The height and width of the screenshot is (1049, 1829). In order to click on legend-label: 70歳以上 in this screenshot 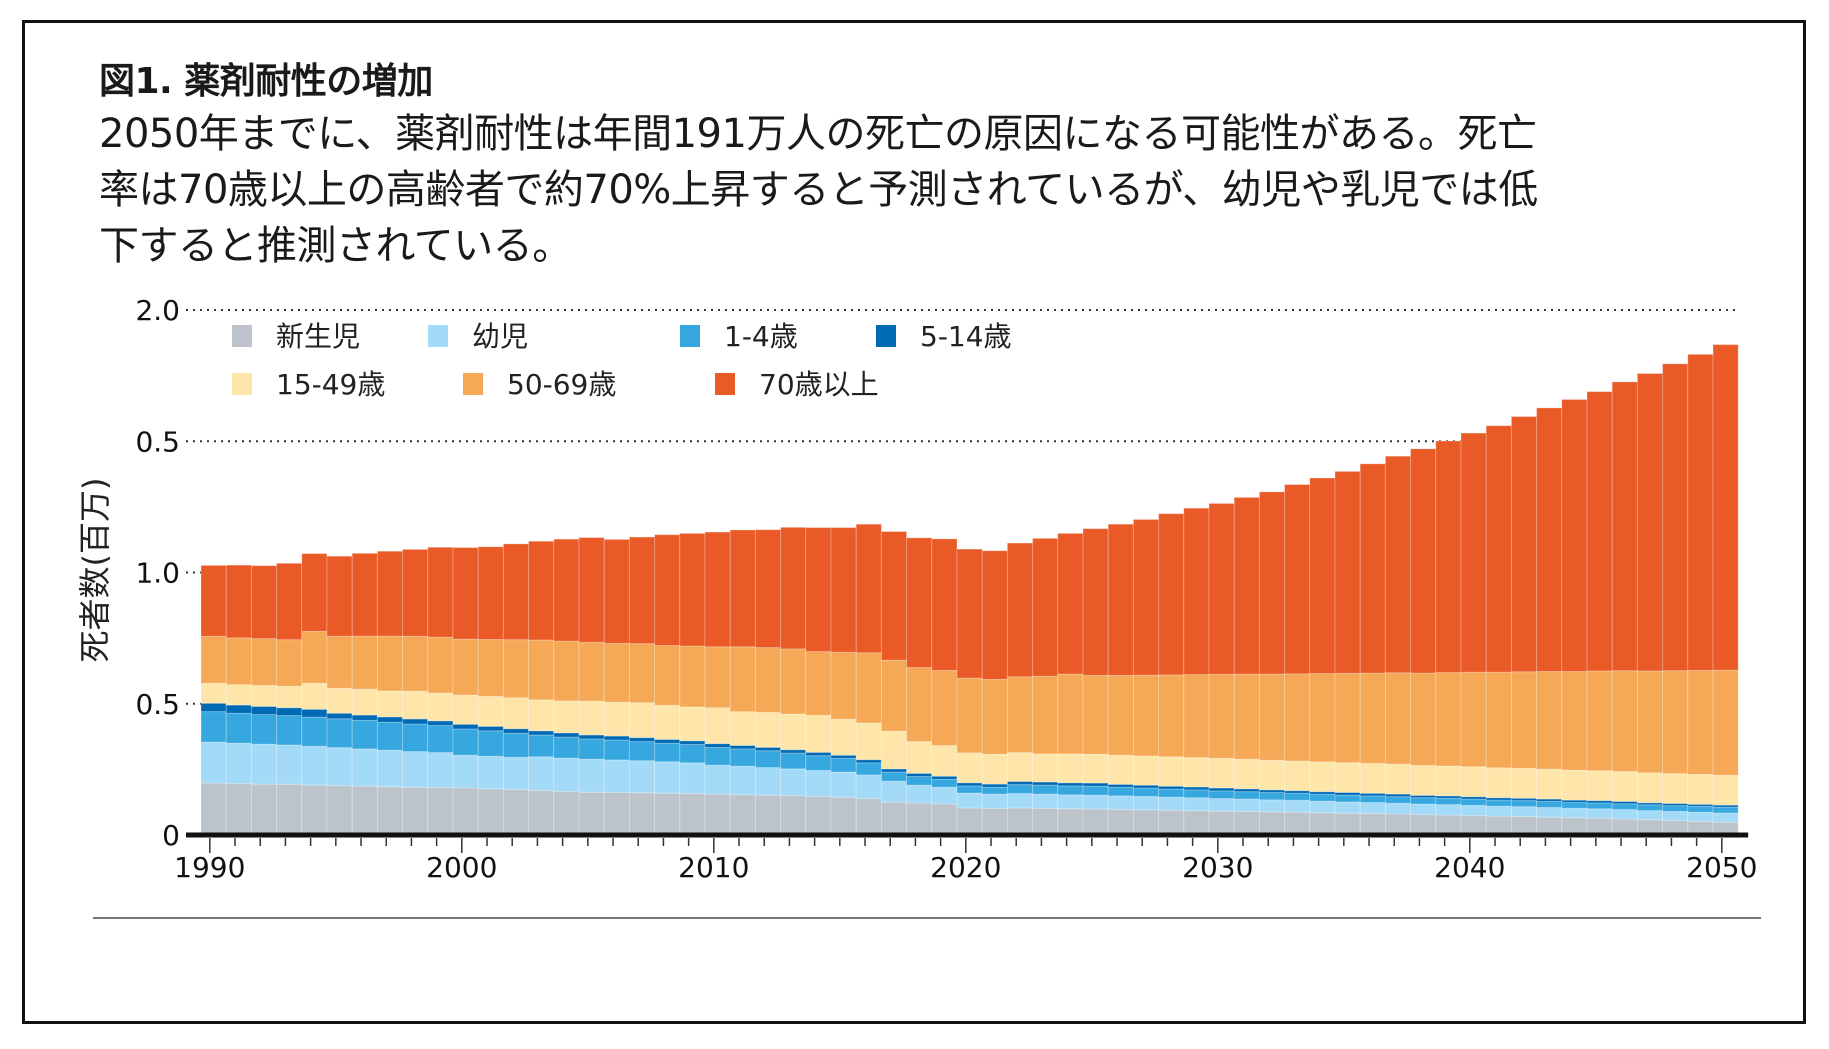, I will do `click(819, 384)`.